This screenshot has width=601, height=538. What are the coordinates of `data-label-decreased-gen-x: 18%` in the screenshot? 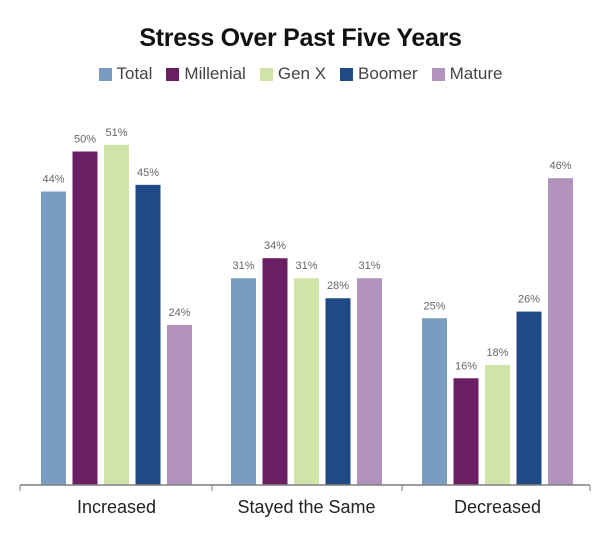 It's located at (497, 353).